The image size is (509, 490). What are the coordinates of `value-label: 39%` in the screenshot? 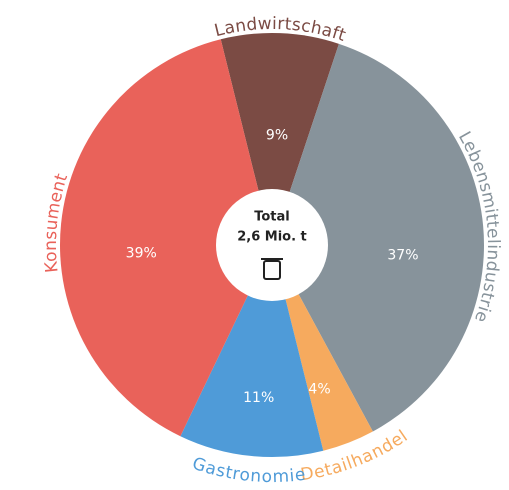 It's located at (141, 254).